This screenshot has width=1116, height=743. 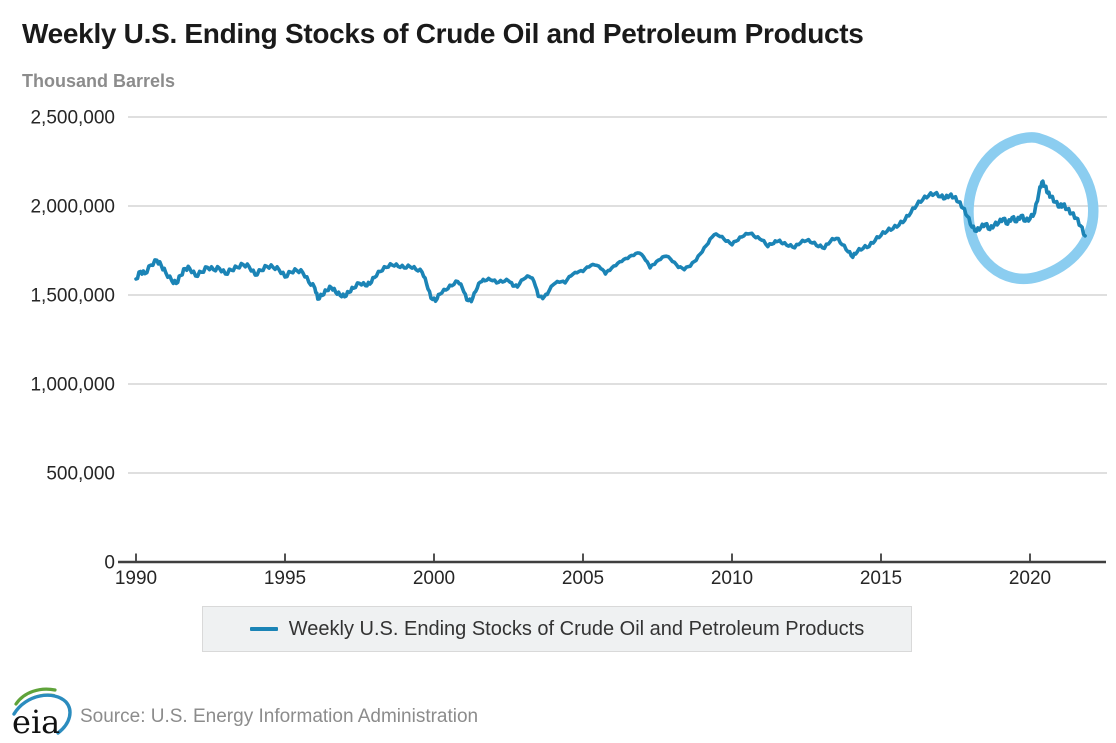 I want to click on y-axis-units-label: Thousand Barrels, so click(x=99, y=81).